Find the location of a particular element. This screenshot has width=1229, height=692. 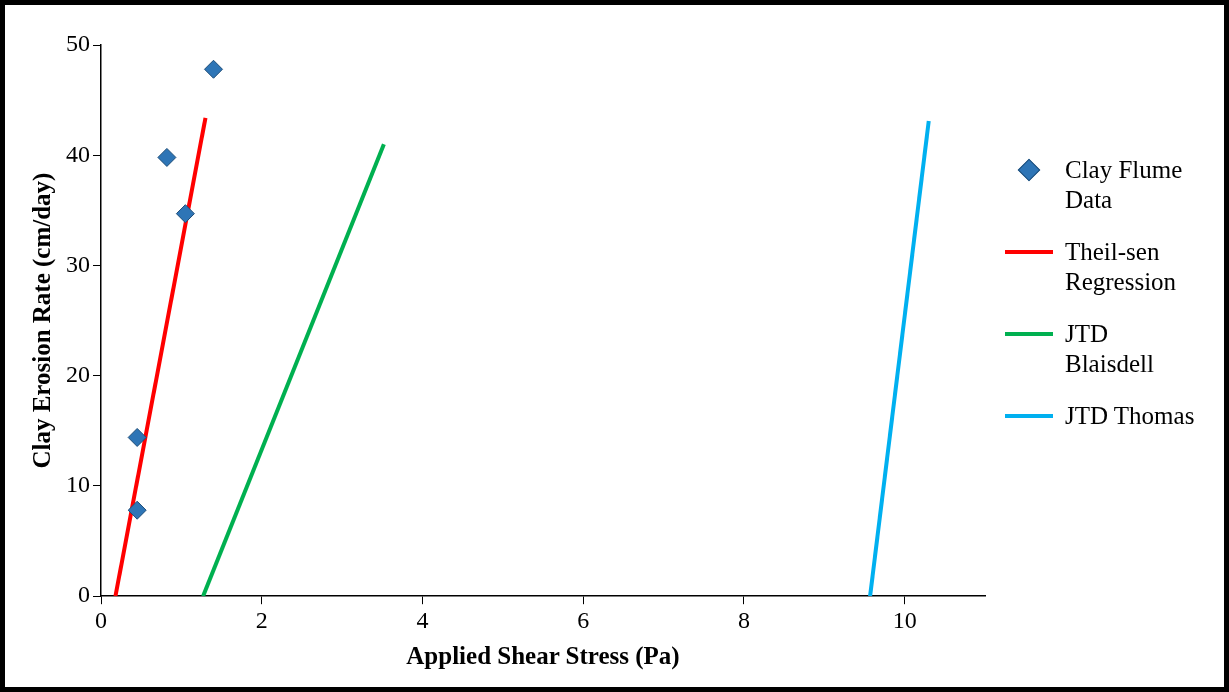

x-tick-label: 0 is located at coordinates (101, 619).